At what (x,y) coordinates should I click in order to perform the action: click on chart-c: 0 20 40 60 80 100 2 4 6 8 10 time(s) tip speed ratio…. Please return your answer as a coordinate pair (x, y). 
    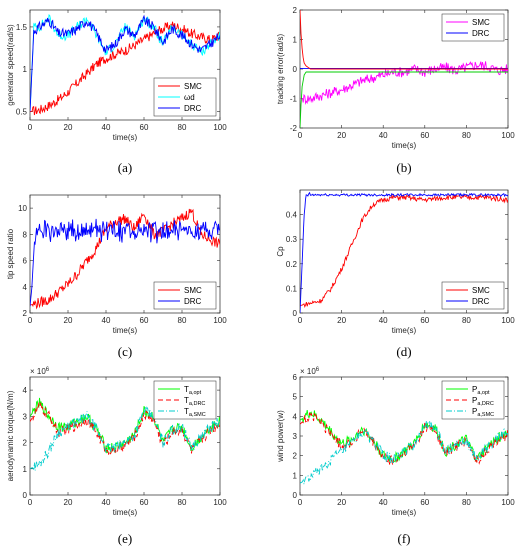
    Looking at the image, I should click on (116, 276).